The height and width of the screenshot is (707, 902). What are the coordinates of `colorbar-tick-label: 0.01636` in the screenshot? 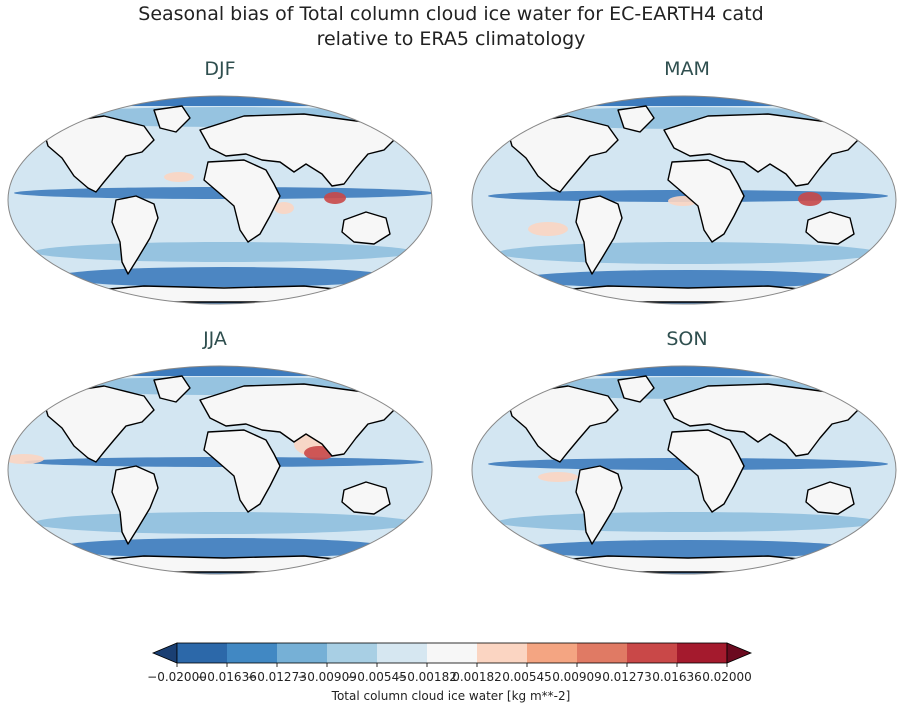 It's located at (677, 677).